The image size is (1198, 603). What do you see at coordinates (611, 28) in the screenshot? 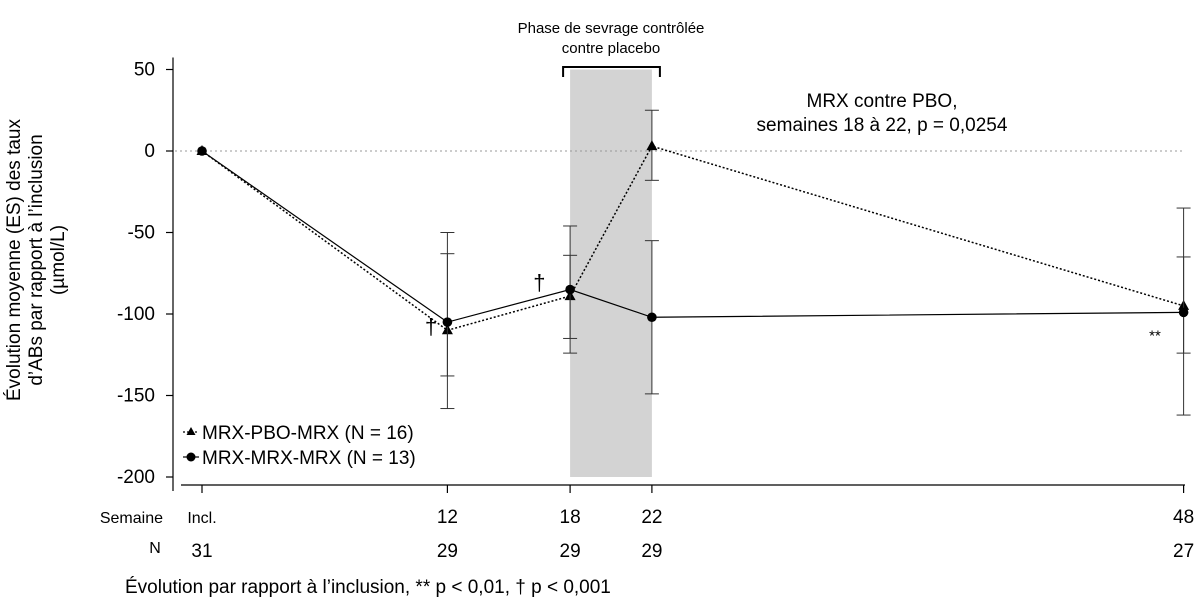
I see `withdrawal-phase-label: Phase de sevrage contrôlée` at bounding box center [611, 28].